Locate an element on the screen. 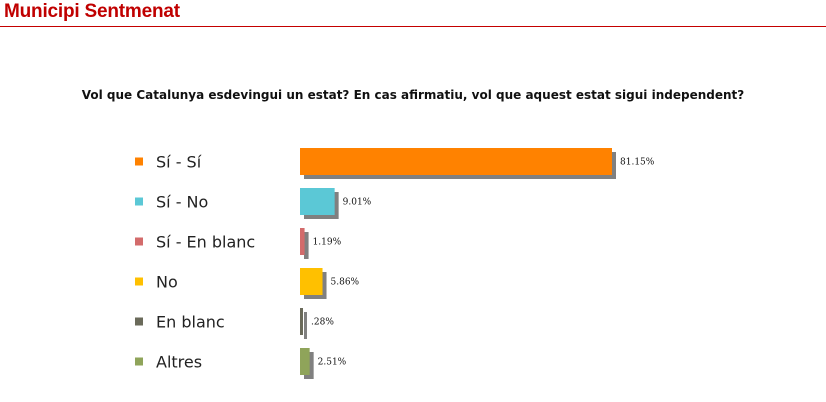 This screenshot has width=826, height=402. value-label: 2.51% is located at coordinates (332, 363).